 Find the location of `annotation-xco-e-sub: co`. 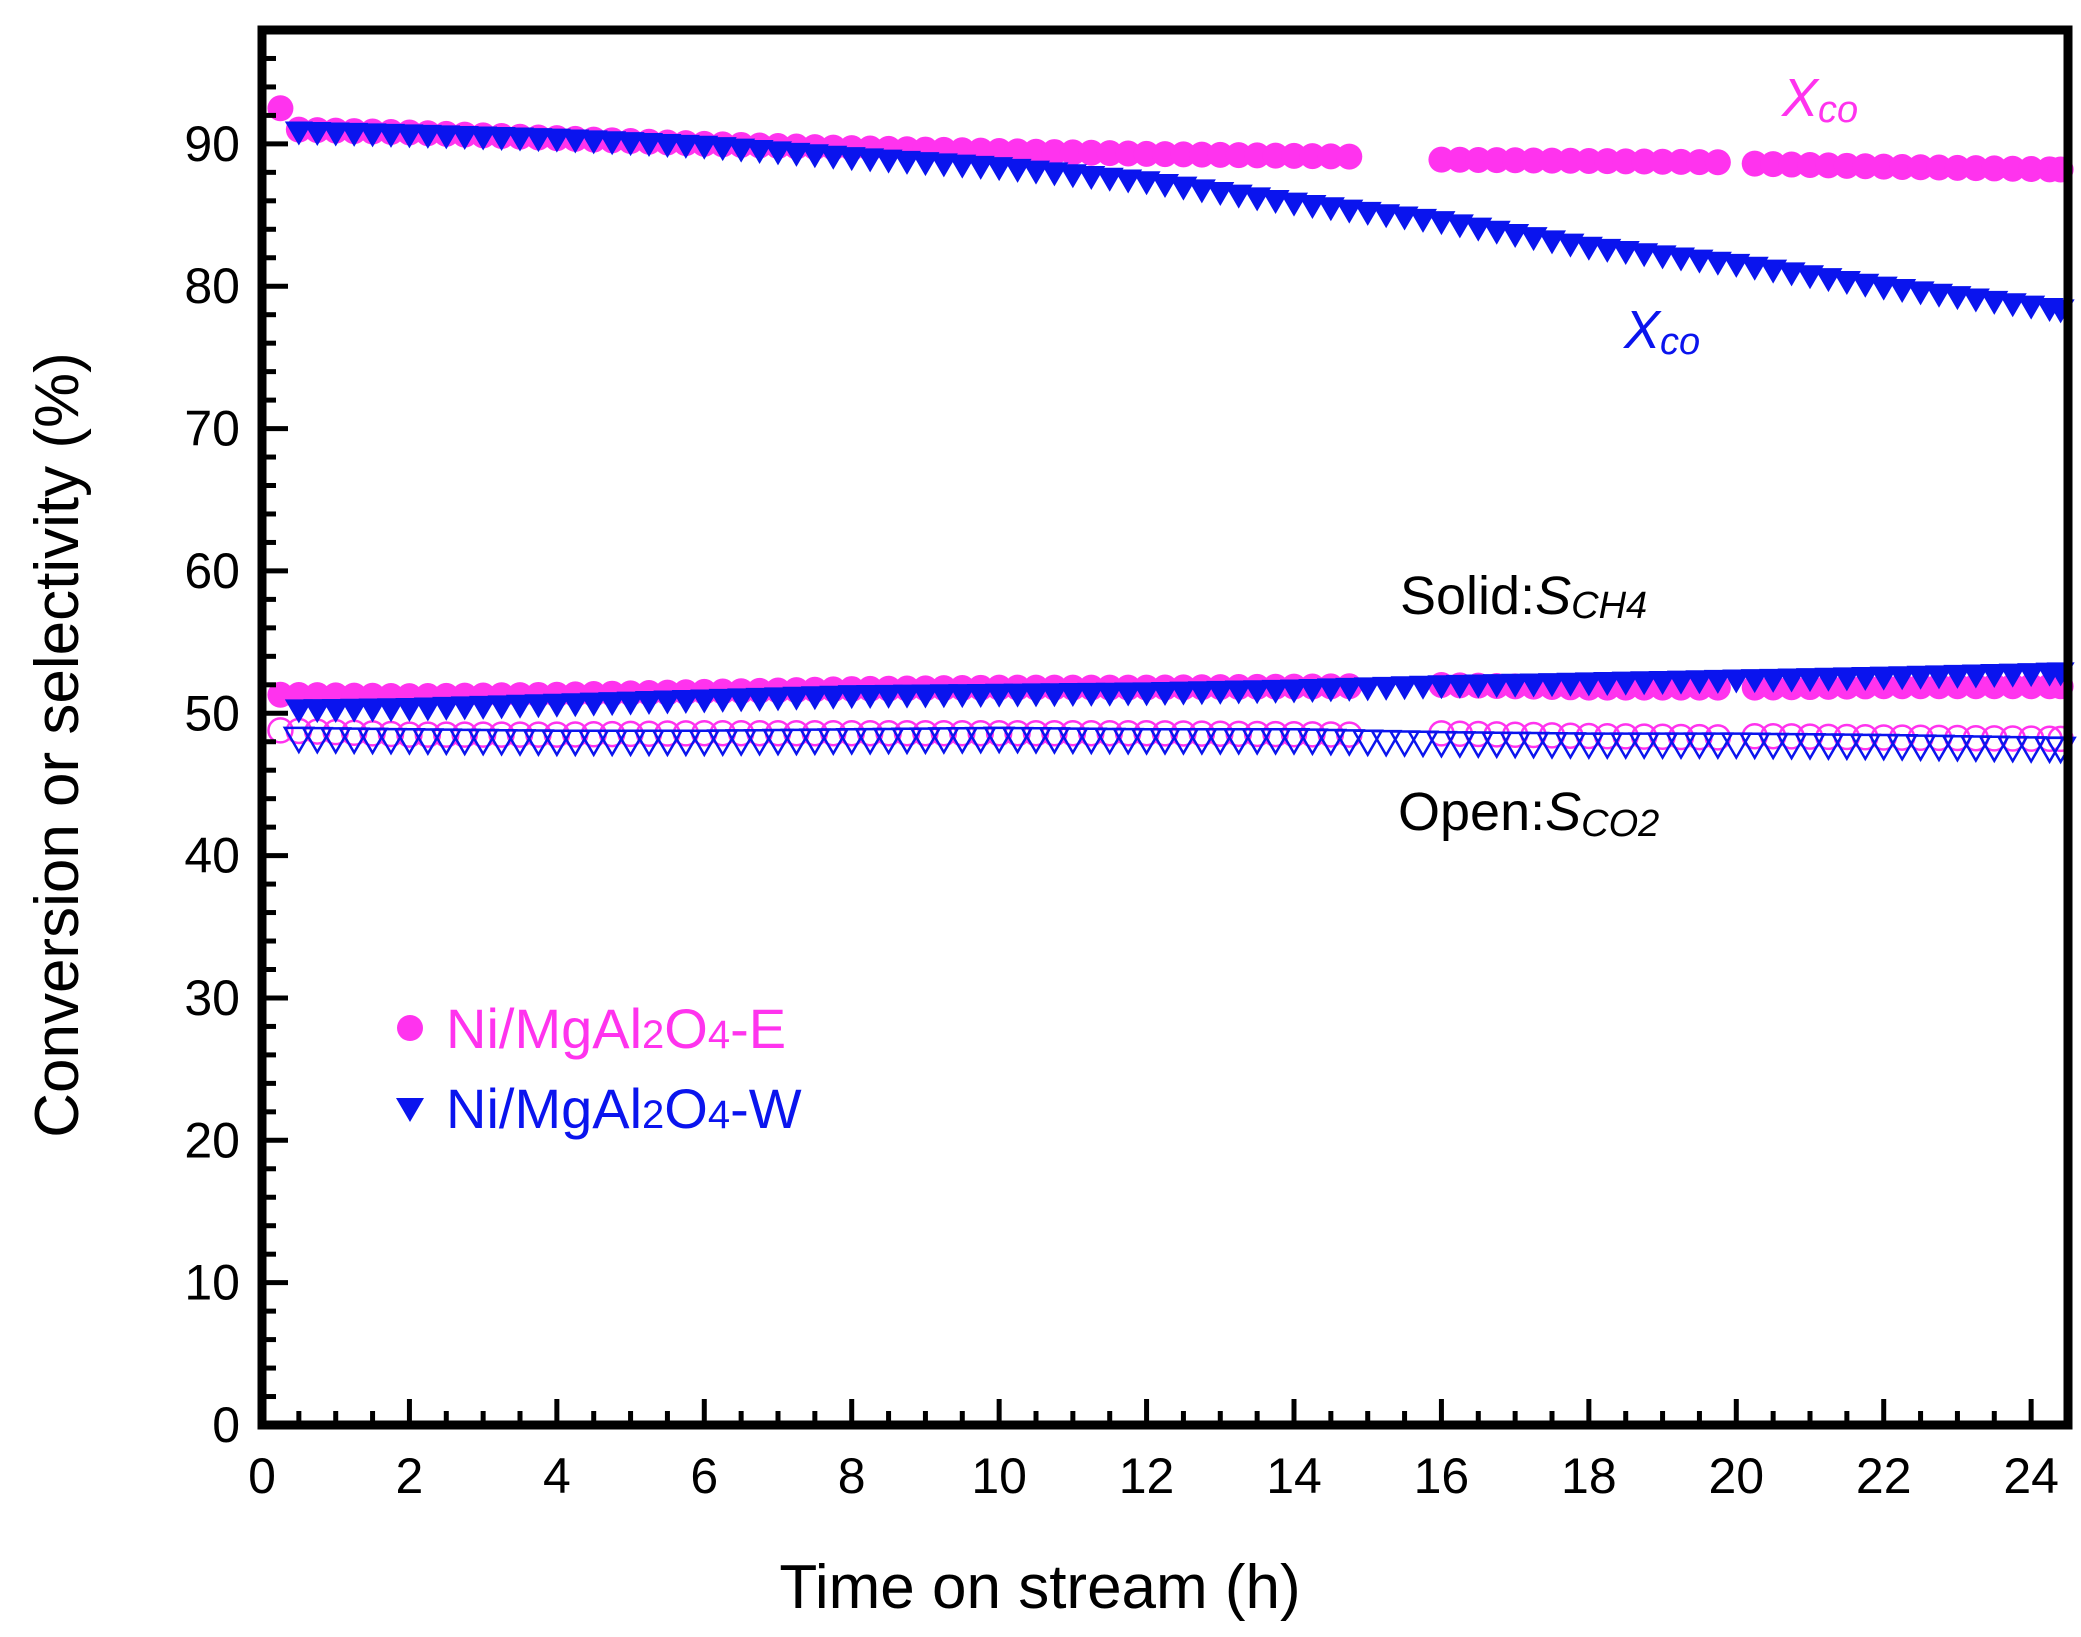

annotation-xco-e-sub: co is located at coordinates (1838, 110).